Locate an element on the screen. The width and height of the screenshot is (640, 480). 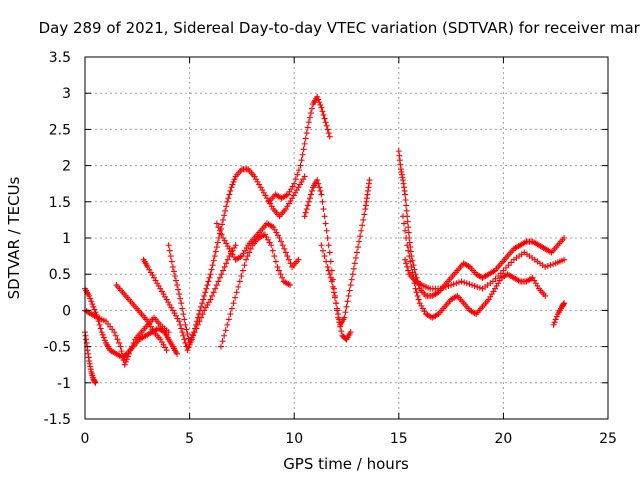
y-tick-label: 0.5 is located at coordinates (60, 275).